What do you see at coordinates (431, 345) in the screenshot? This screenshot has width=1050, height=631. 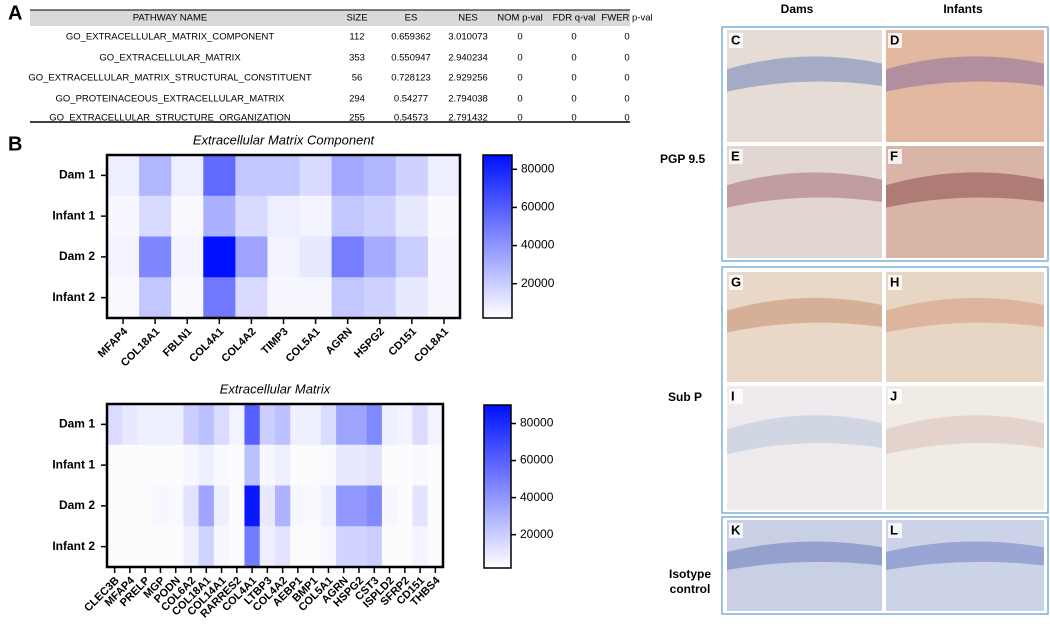 I see `column-label: COL8A1` at bounding box center [431, 345].